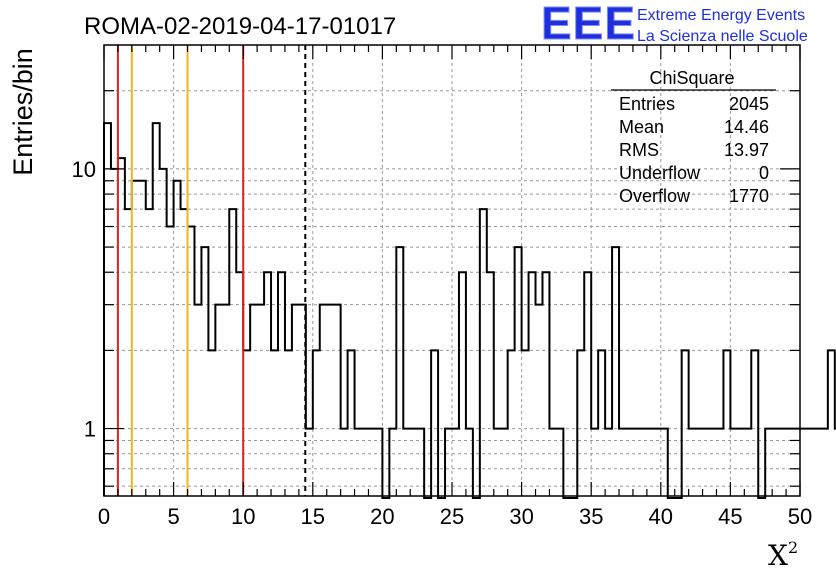 The image size is (836, 572). What do you see at coordinates (749, 196) in the screenshot?
I see `stats-row-value: 1770` at bounding box center [749, 196].